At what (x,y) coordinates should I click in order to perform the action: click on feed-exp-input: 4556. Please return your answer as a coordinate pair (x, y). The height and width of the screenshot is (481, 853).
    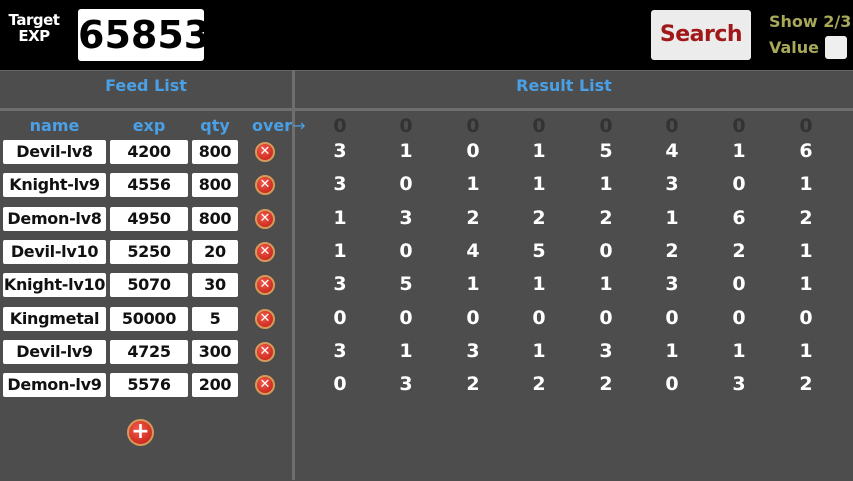
    Looking at the image, I should click on (149, 185).